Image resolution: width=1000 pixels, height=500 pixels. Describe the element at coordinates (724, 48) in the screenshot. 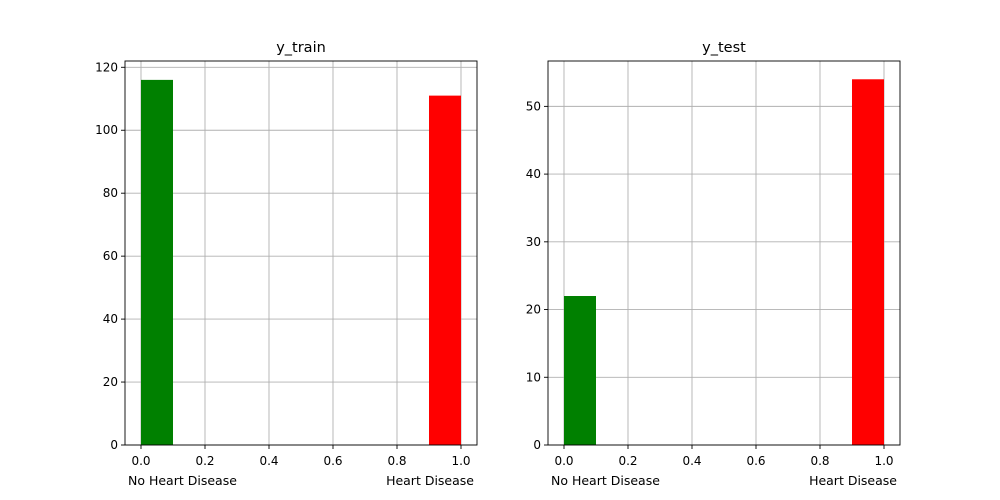

I see `chart-title: y_test` at that location.